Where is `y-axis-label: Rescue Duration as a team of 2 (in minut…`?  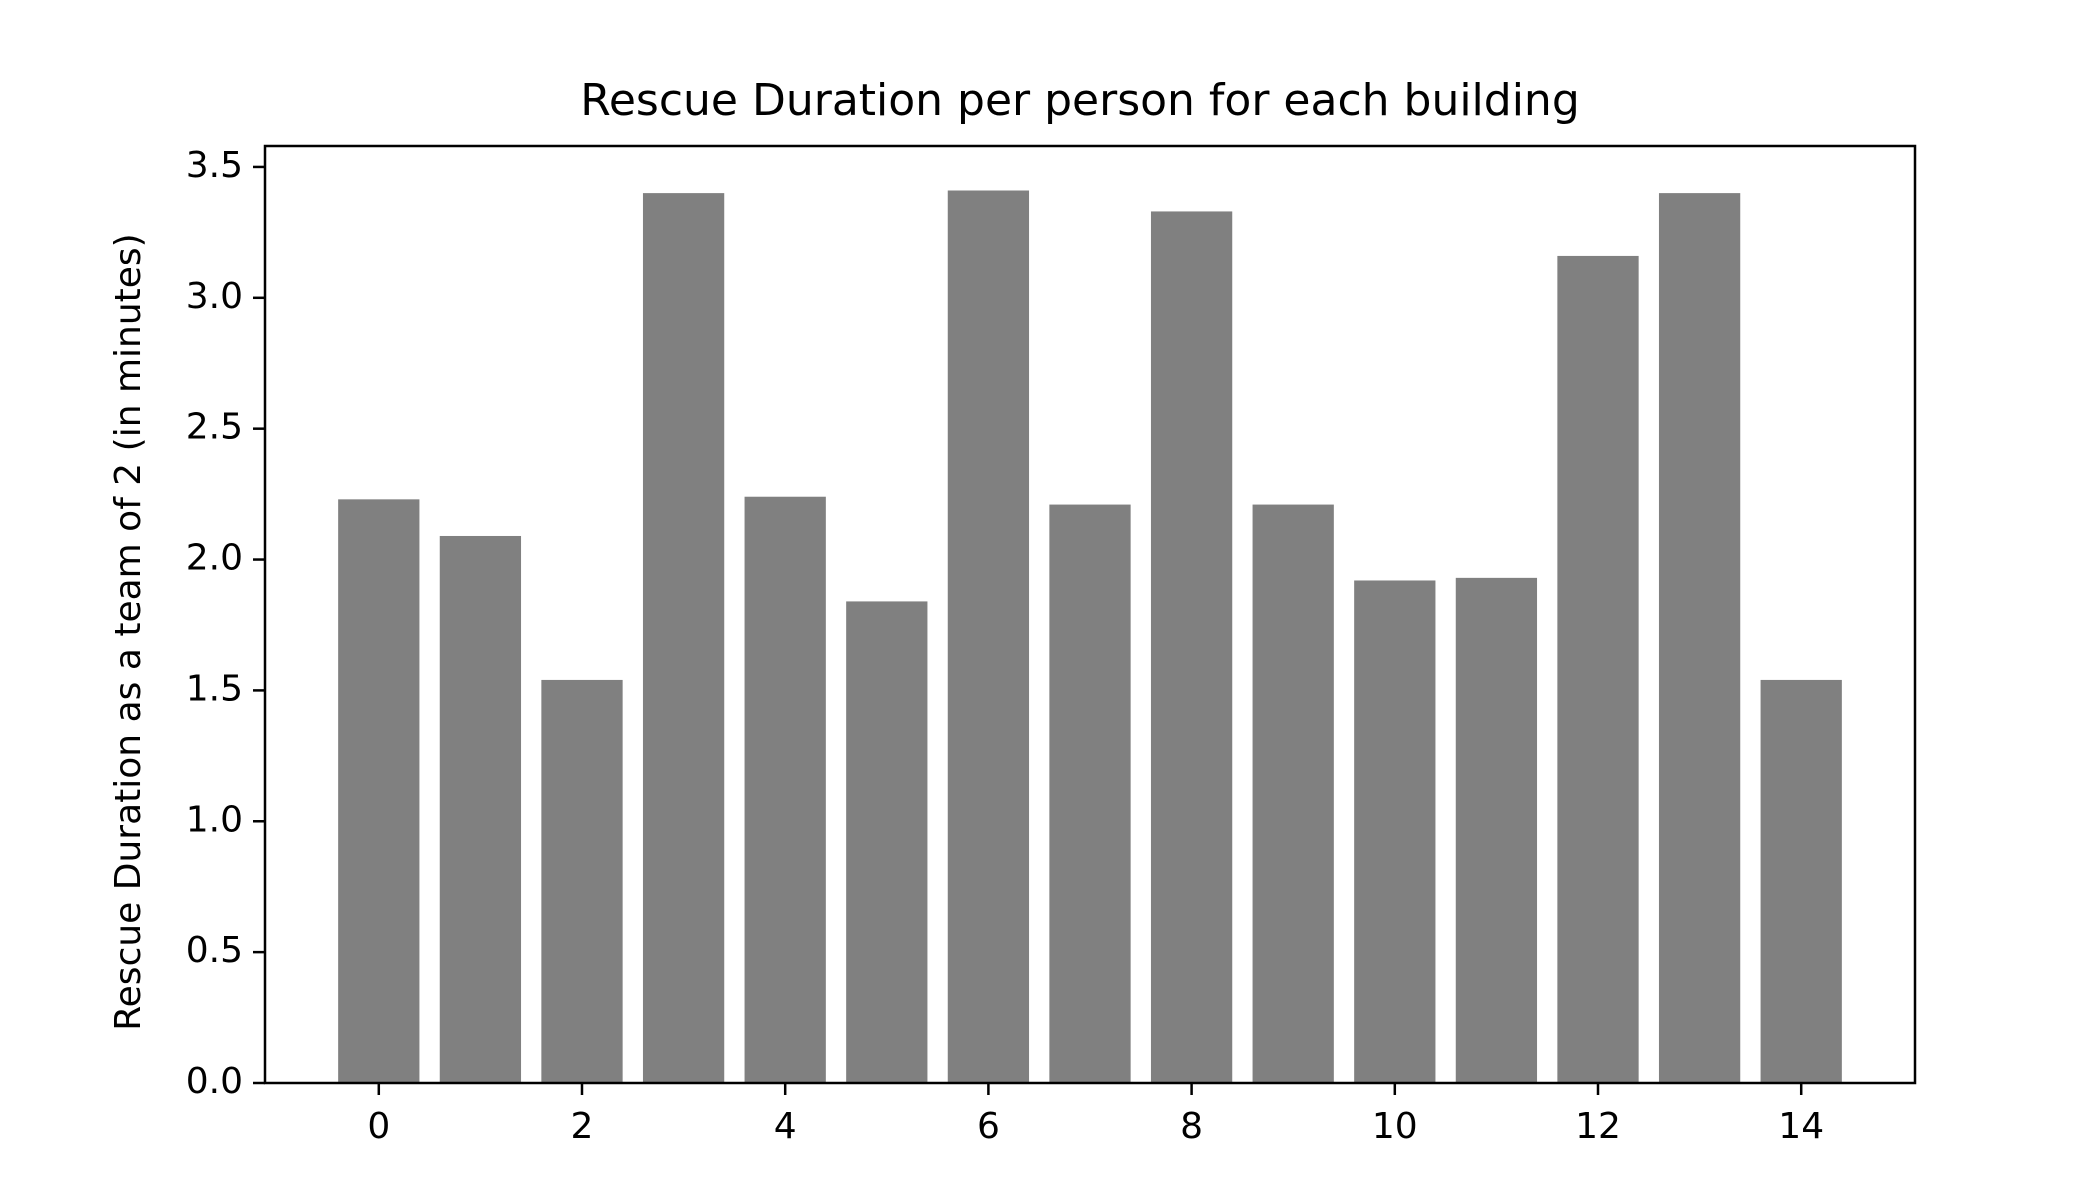 y-axis-label: Rescue Duration as a team of 2 (in minut… is located at coordinates (128, 631).